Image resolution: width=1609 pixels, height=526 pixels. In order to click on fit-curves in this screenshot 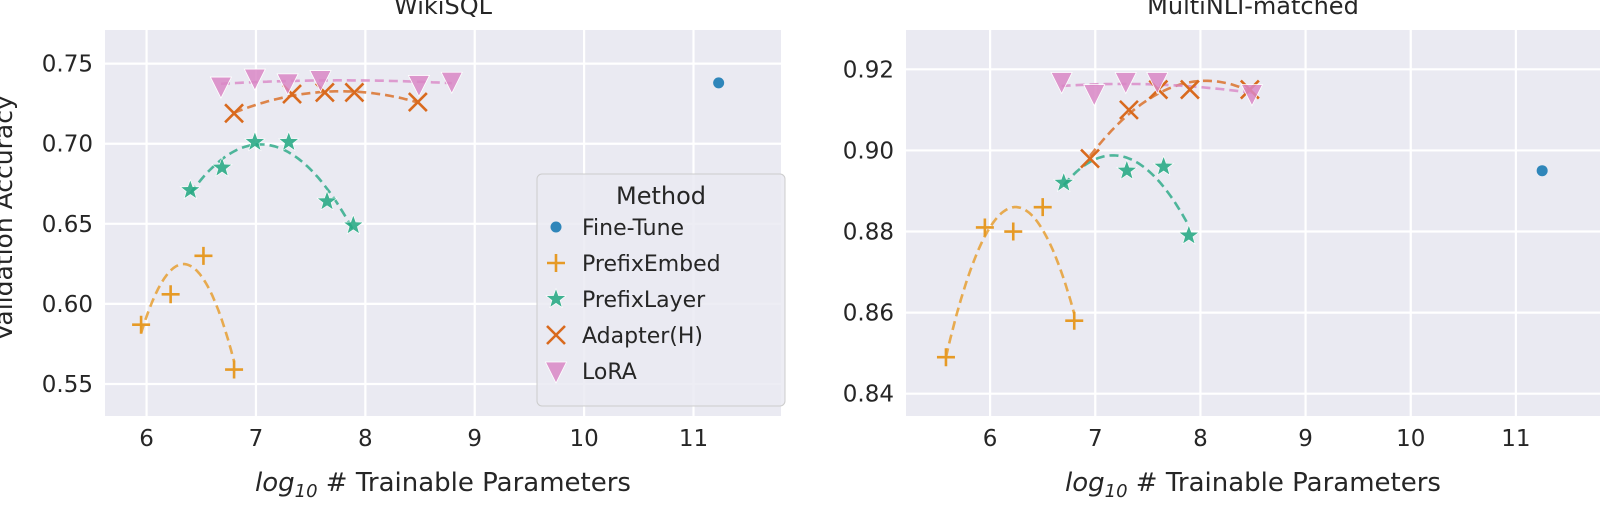, I will do `click(295, 220)`.